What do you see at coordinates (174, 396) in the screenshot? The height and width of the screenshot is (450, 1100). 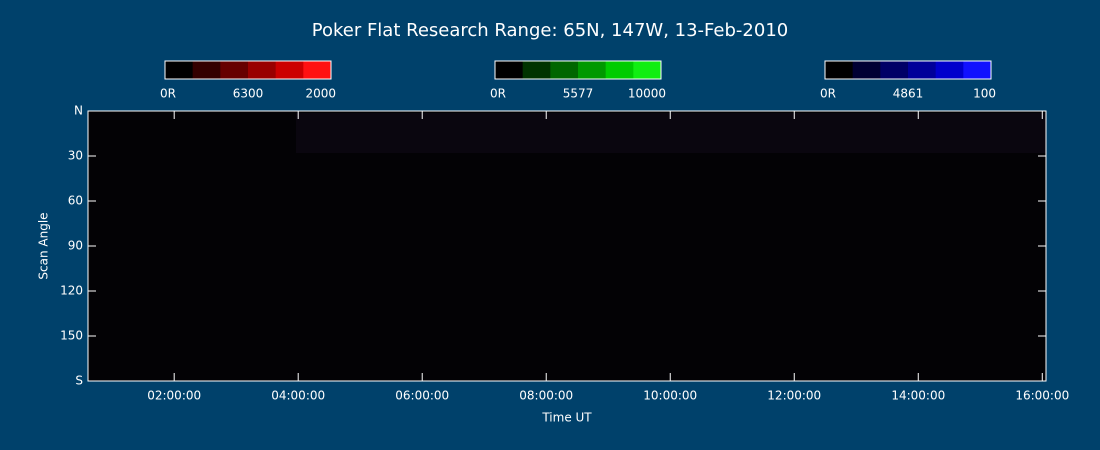 I see `x-tick-label: 02:00:00` at bounding box center [174, 396].